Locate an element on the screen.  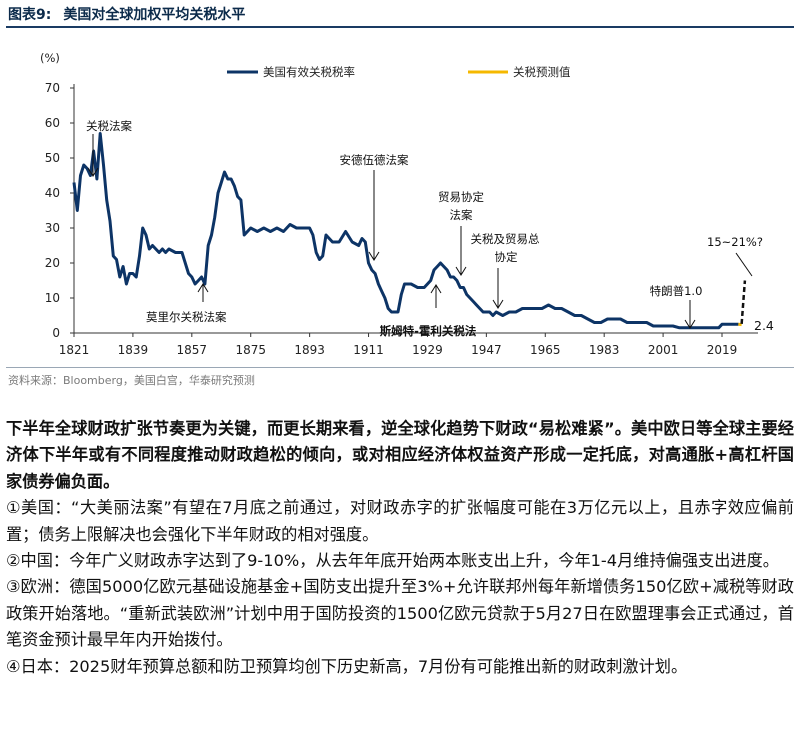
y-tick-label: 40 is located at coordinates (52, 193).